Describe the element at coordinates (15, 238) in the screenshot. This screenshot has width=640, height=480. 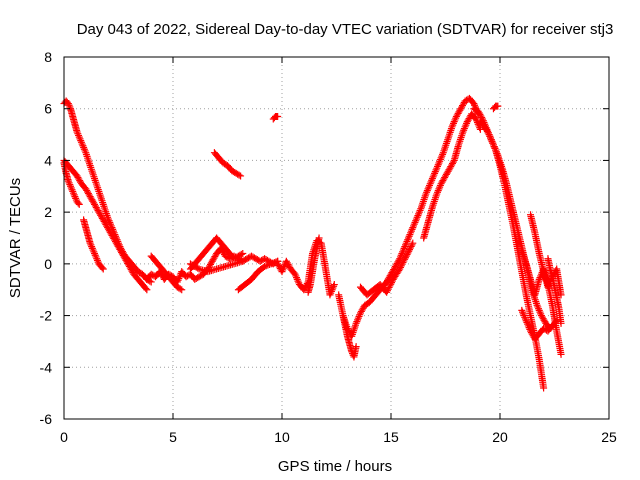
I see `y-axis-label: SDTVAR / TECUs` at that location.